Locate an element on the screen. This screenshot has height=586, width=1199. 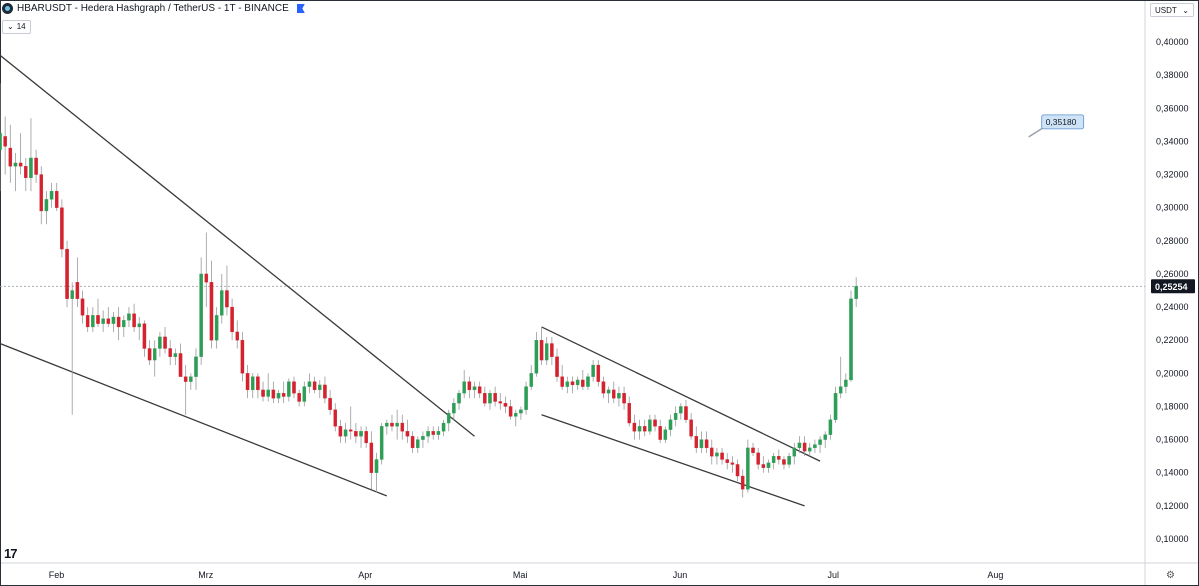
y-tick-label: 0,32000 is located at coordinates (1172, 175).